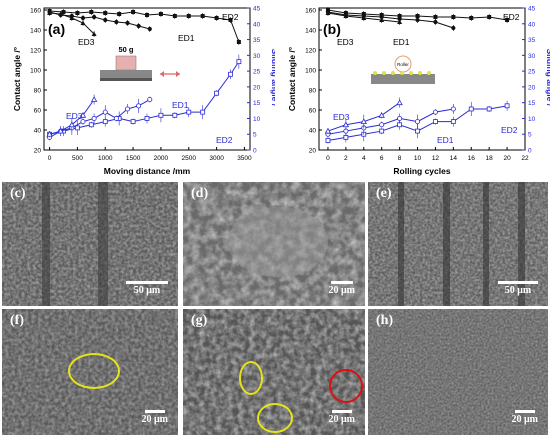  What do you see at coordinates (385, 320) in the screenshot?
I see `panel-label: (h)` at bounding box center [385, 320].